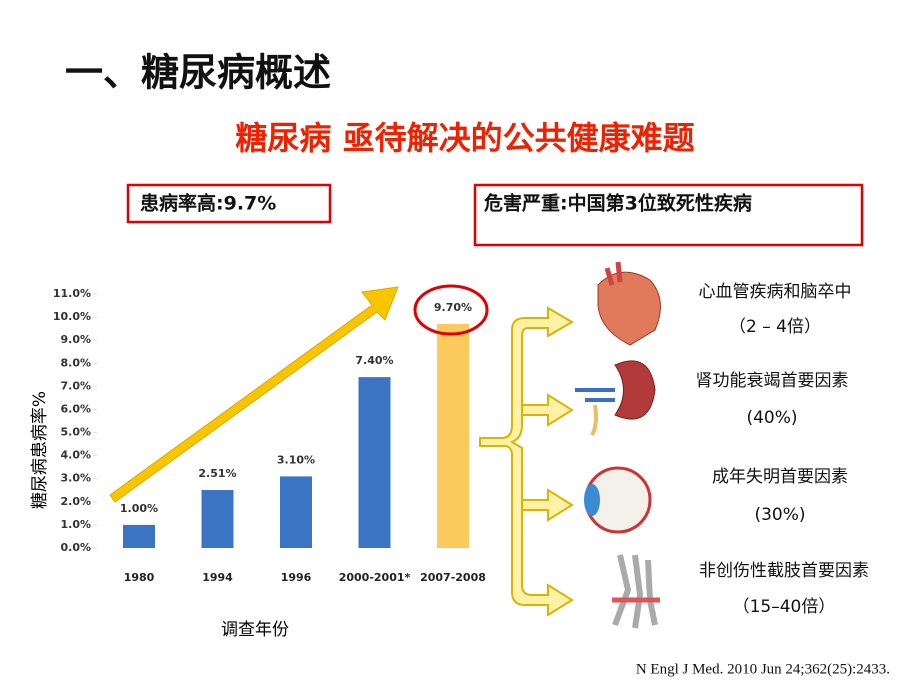  Describe the element at coordinates (374, 360) in the screenshot. I see `data-label: 7.40%` at that location.